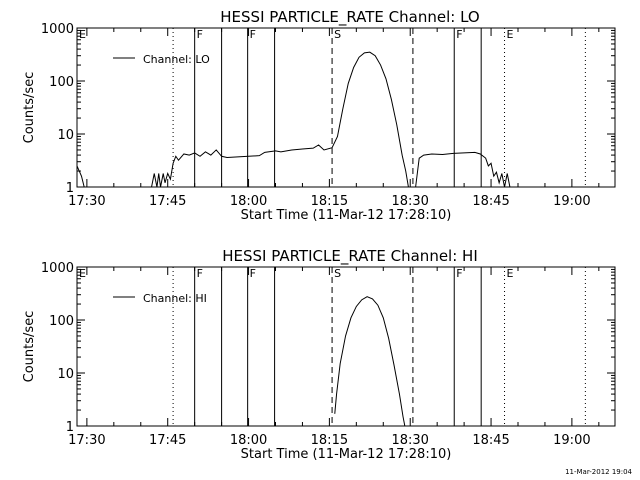 The height and width of the screenshot is (480, 640). I want to click on legend-label: Channel: LO, so click(176, 59).